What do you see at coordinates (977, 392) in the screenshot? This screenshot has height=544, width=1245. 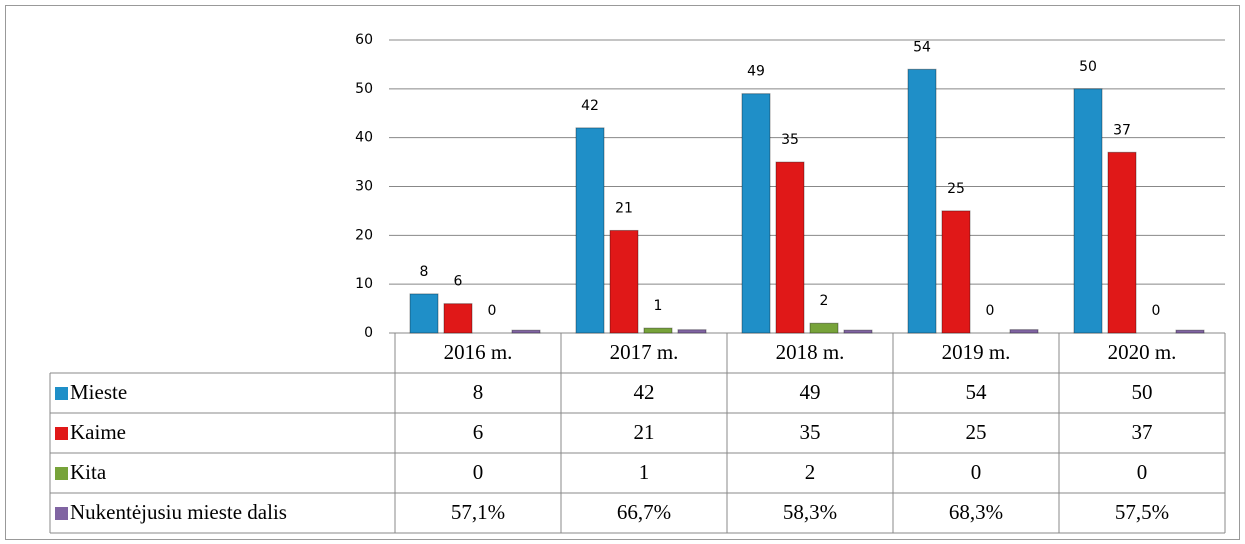 I see `table-cell: 54` at bounding box center [977, 392].